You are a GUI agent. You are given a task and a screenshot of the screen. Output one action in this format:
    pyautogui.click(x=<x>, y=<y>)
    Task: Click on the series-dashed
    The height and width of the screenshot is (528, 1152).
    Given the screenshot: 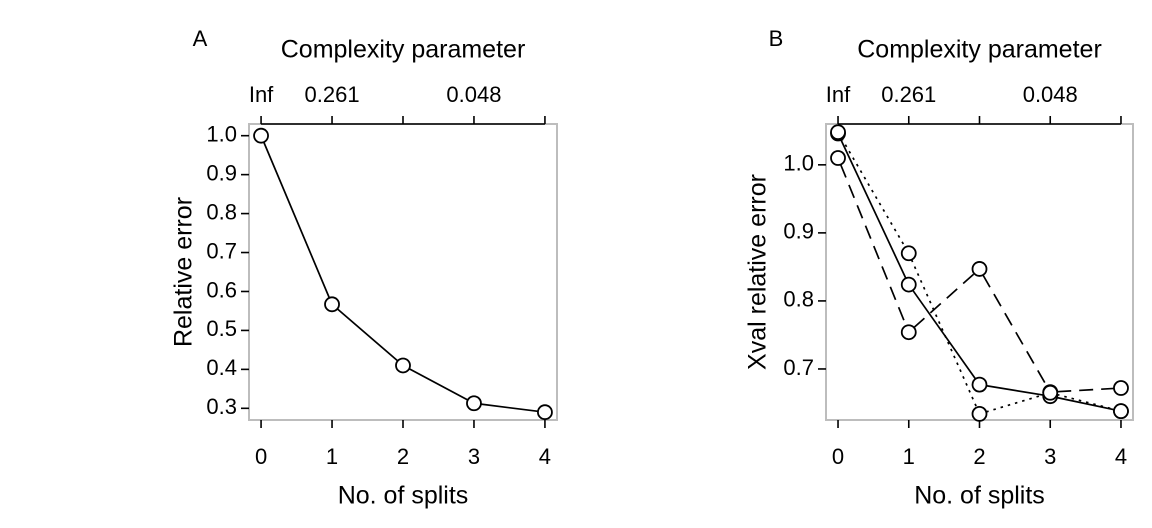 What is the action you would take?
    pyautogui.click(x=979, y=275)
    